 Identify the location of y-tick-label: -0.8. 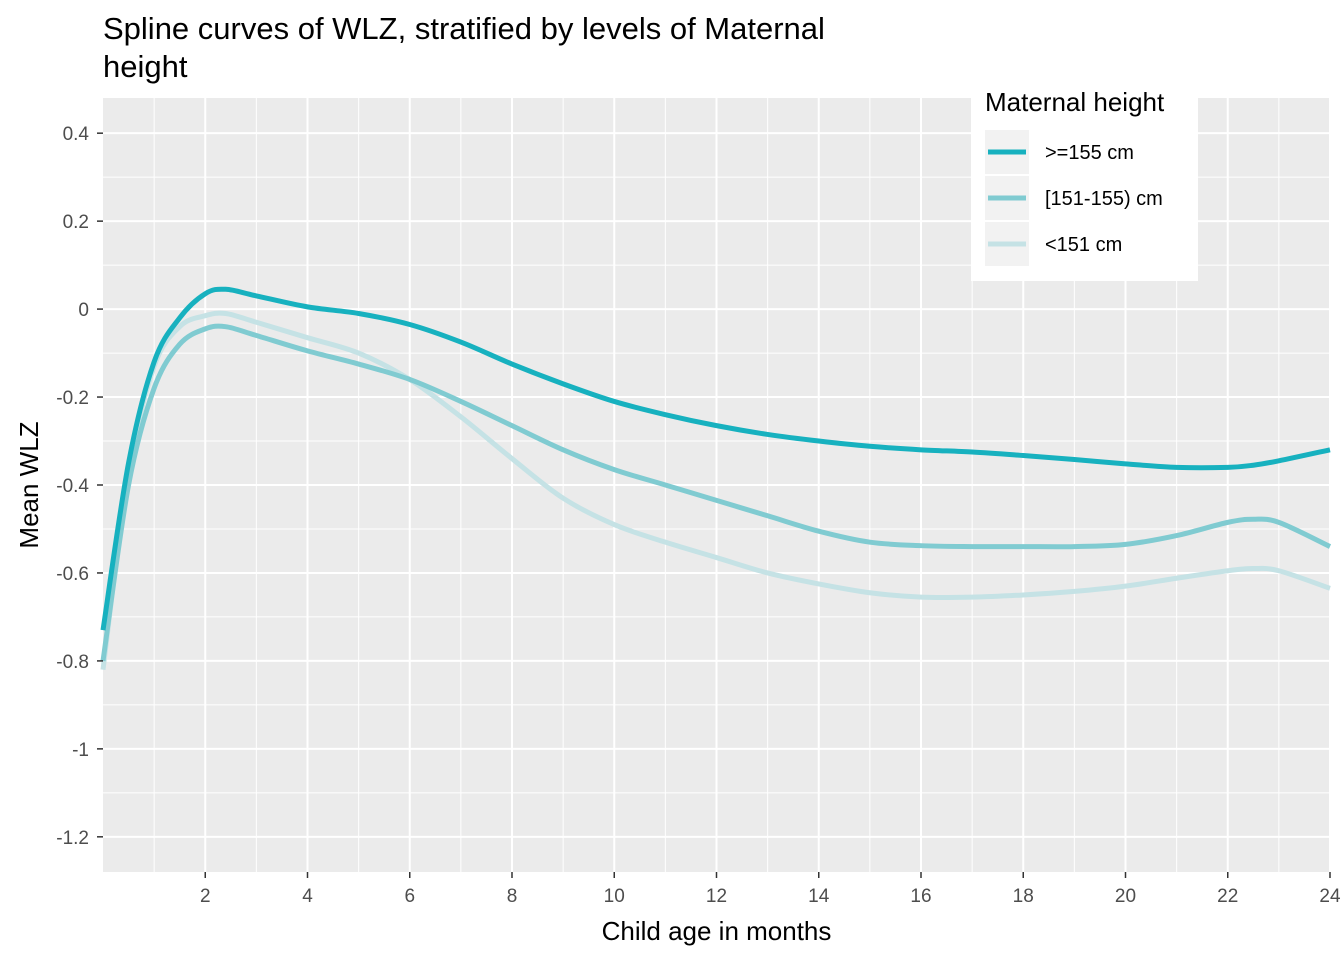
(72, 662).